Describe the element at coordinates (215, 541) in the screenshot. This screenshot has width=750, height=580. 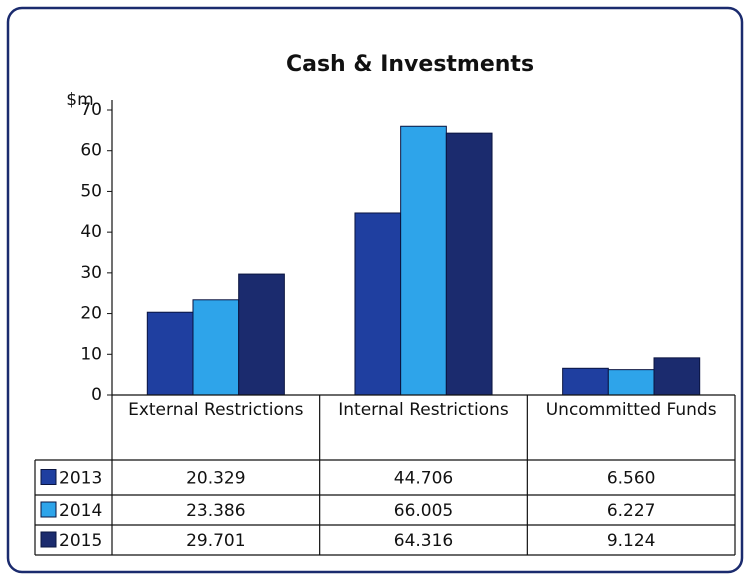
I see `table-cell: 29.701` at that location.